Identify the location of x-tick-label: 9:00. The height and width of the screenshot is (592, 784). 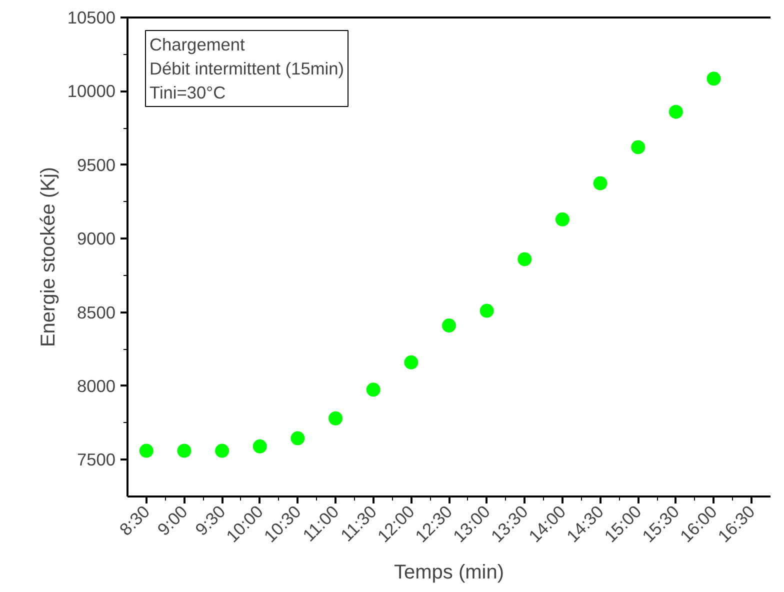
(172, 520).